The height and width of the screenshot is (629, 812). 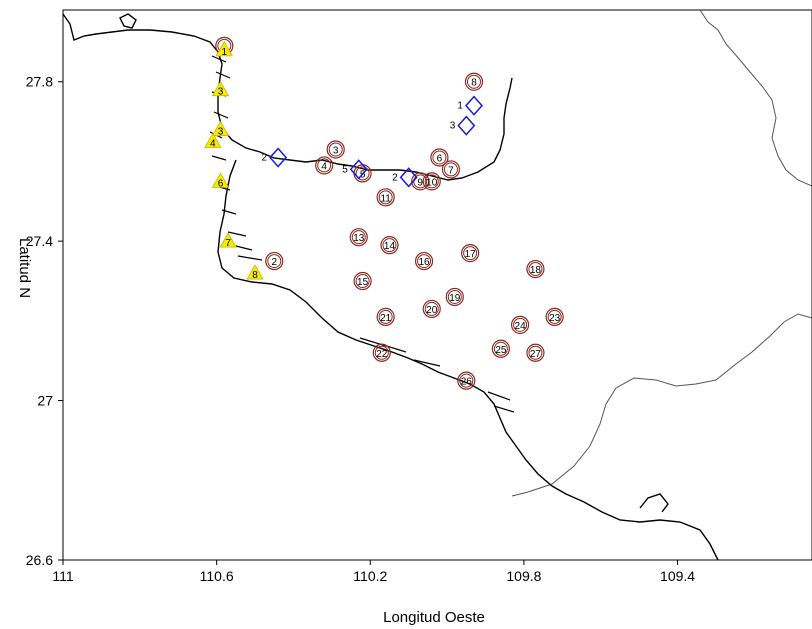 I want to click on circle-station: 10, so click(x=431, y=181).